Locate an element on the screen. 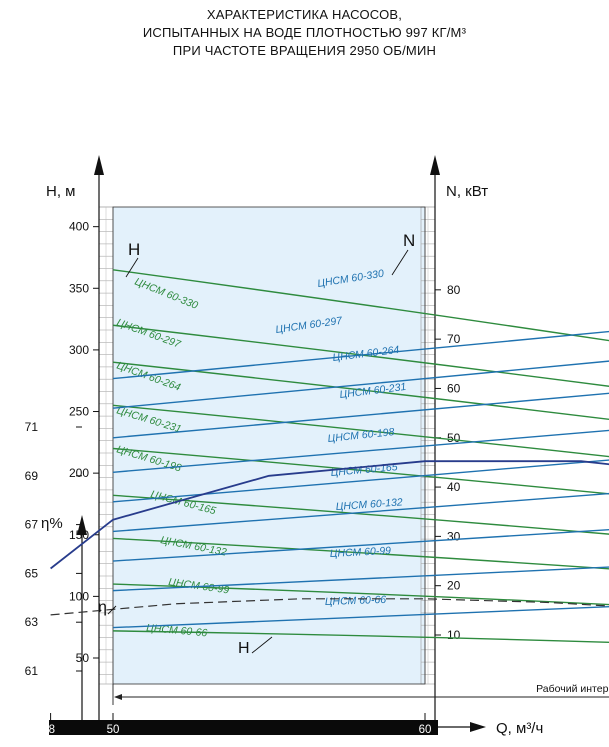 The height and width of the screenshot is (747, 609). power-tick-label: 80 is located at coordinates (454, 290).